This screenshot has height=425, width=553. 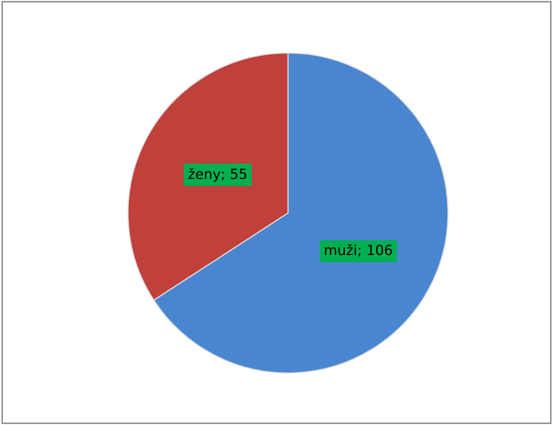 What do you see at coordinates (375, 250) in the screenshot?
I see `data-label: ; 106` at bounding box center [375, 250].